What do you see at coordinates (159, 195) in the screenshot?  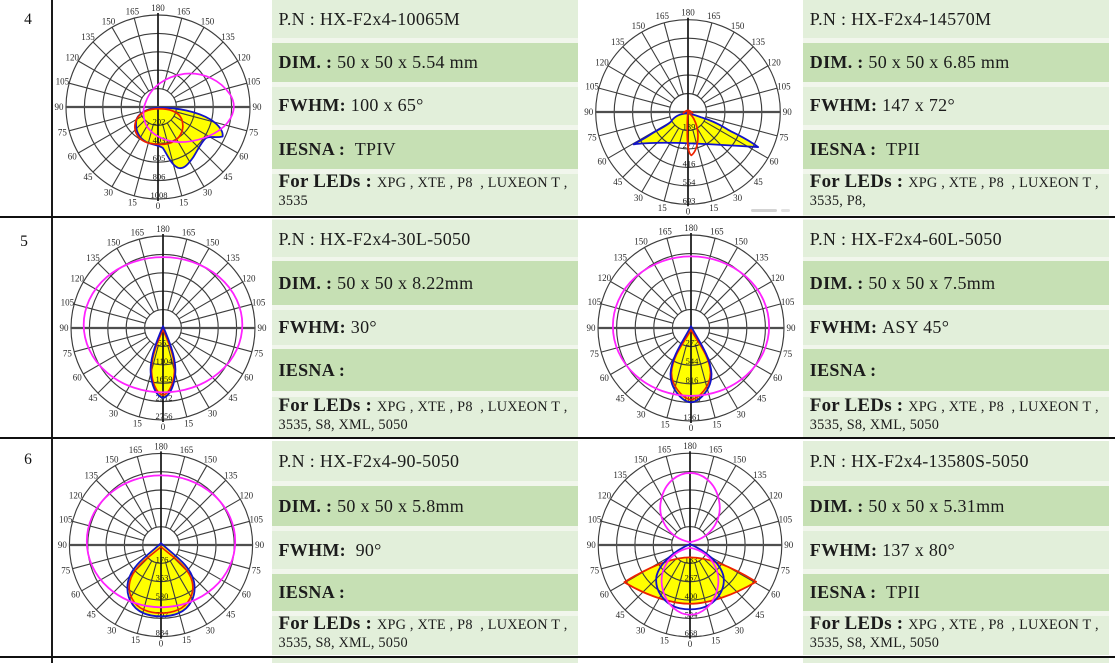 I see `svg-text: 1008` at bounding box center [159, 195].